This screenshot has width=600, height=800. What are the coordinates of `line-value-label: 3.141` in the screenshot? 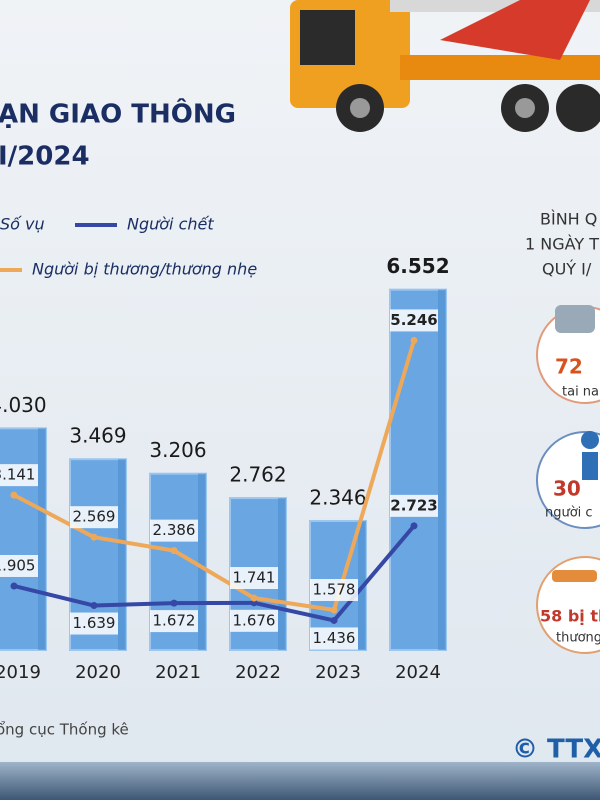 It's located at (17, 475).